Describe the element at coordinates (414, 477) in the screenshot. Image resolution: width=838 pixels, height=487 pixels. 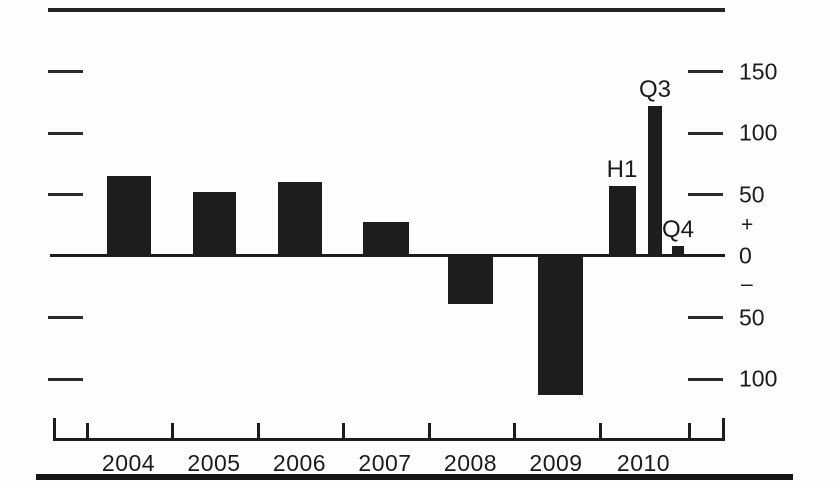
I see `bottom-border-rule` at that location.